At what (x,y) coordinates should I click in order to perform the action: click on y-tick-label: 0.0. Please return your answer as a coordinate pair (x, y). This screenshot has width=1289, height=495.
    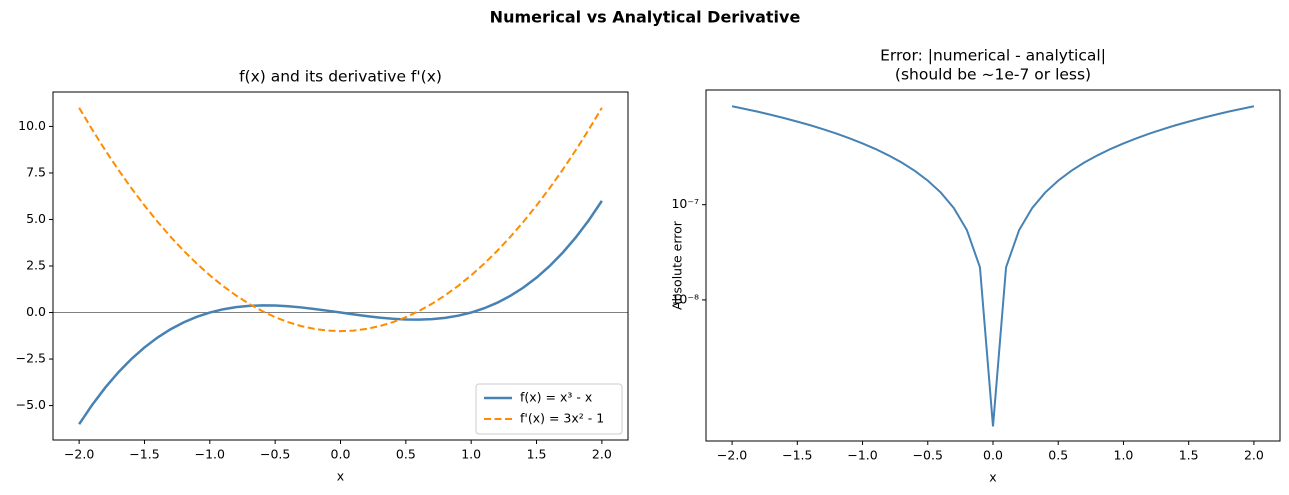
    Looking at the image, I should click on (36, 311).